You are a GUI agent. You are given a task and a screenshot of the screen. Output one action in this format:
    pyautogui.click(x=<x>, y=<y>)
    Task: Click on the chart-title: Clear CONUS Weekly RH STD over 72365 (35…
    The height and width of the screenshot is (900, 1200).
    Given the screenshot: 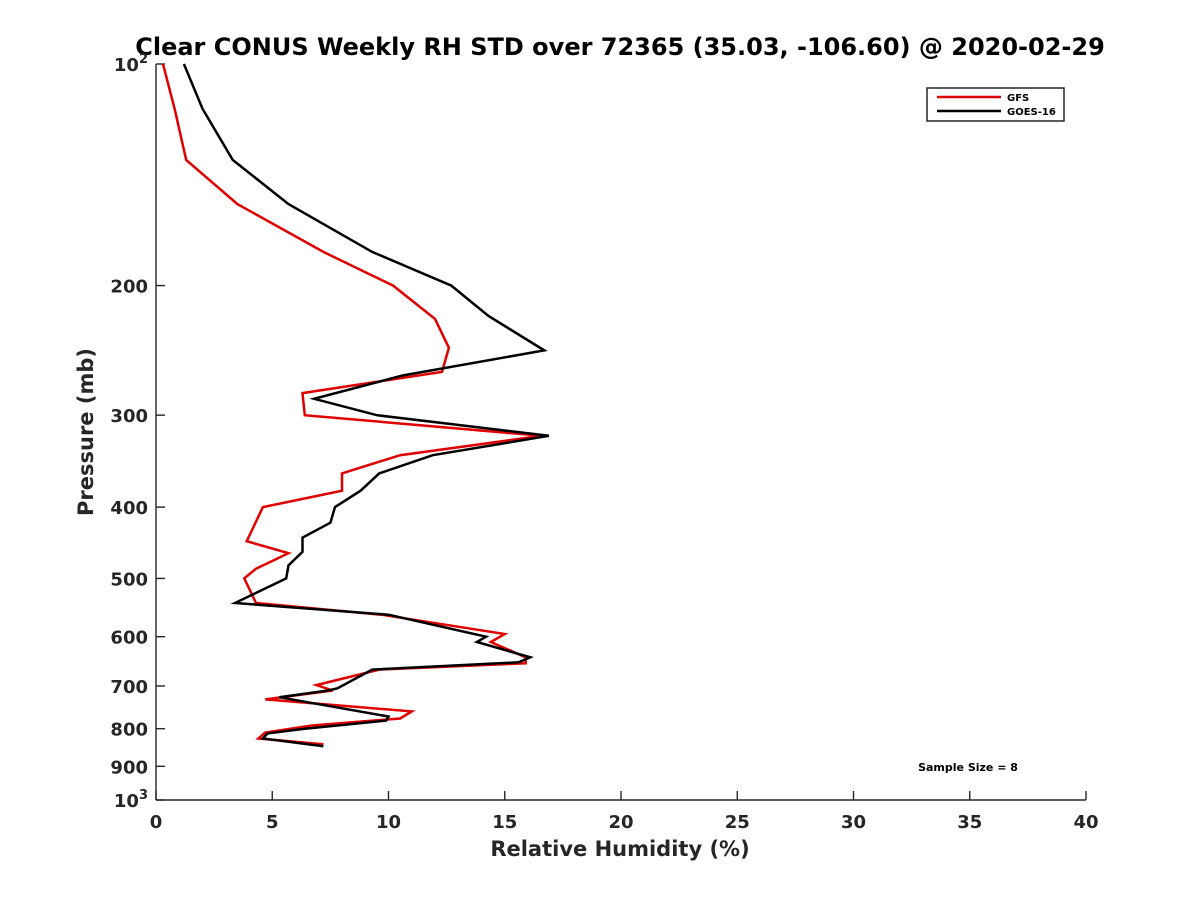 What is the action you would take?
    pyautogui.click(x=620, y=47)
    